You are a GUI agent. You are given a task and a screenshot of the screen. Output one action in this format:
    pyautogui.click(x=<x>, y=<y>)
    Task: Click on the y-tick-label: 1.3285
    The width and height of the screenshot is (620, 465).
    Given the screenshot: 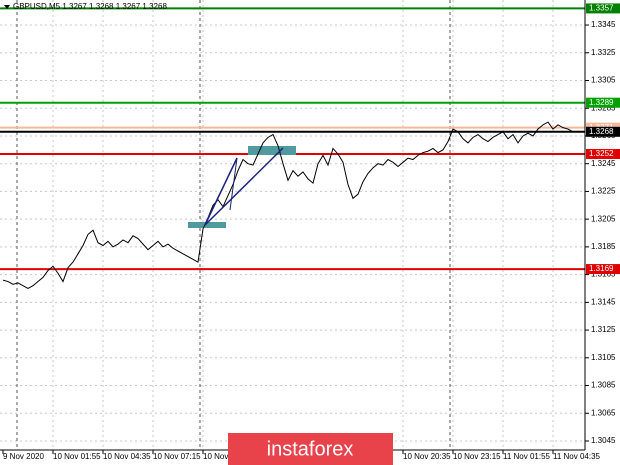 What is the action you would take?
    pyautogui.click(x=603, y=107)
    